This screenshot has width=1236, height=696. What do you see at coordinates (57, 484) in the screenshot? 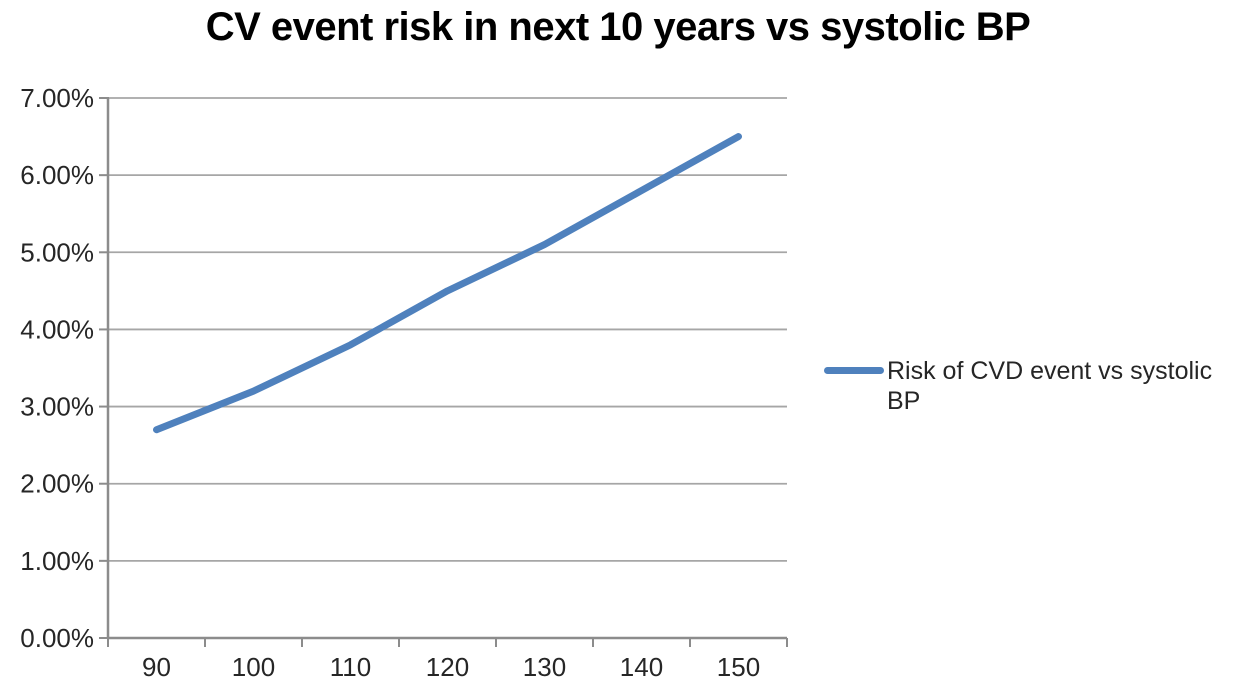
I see `y-tick-label: 2.00%` at bounding box center [57, 484].